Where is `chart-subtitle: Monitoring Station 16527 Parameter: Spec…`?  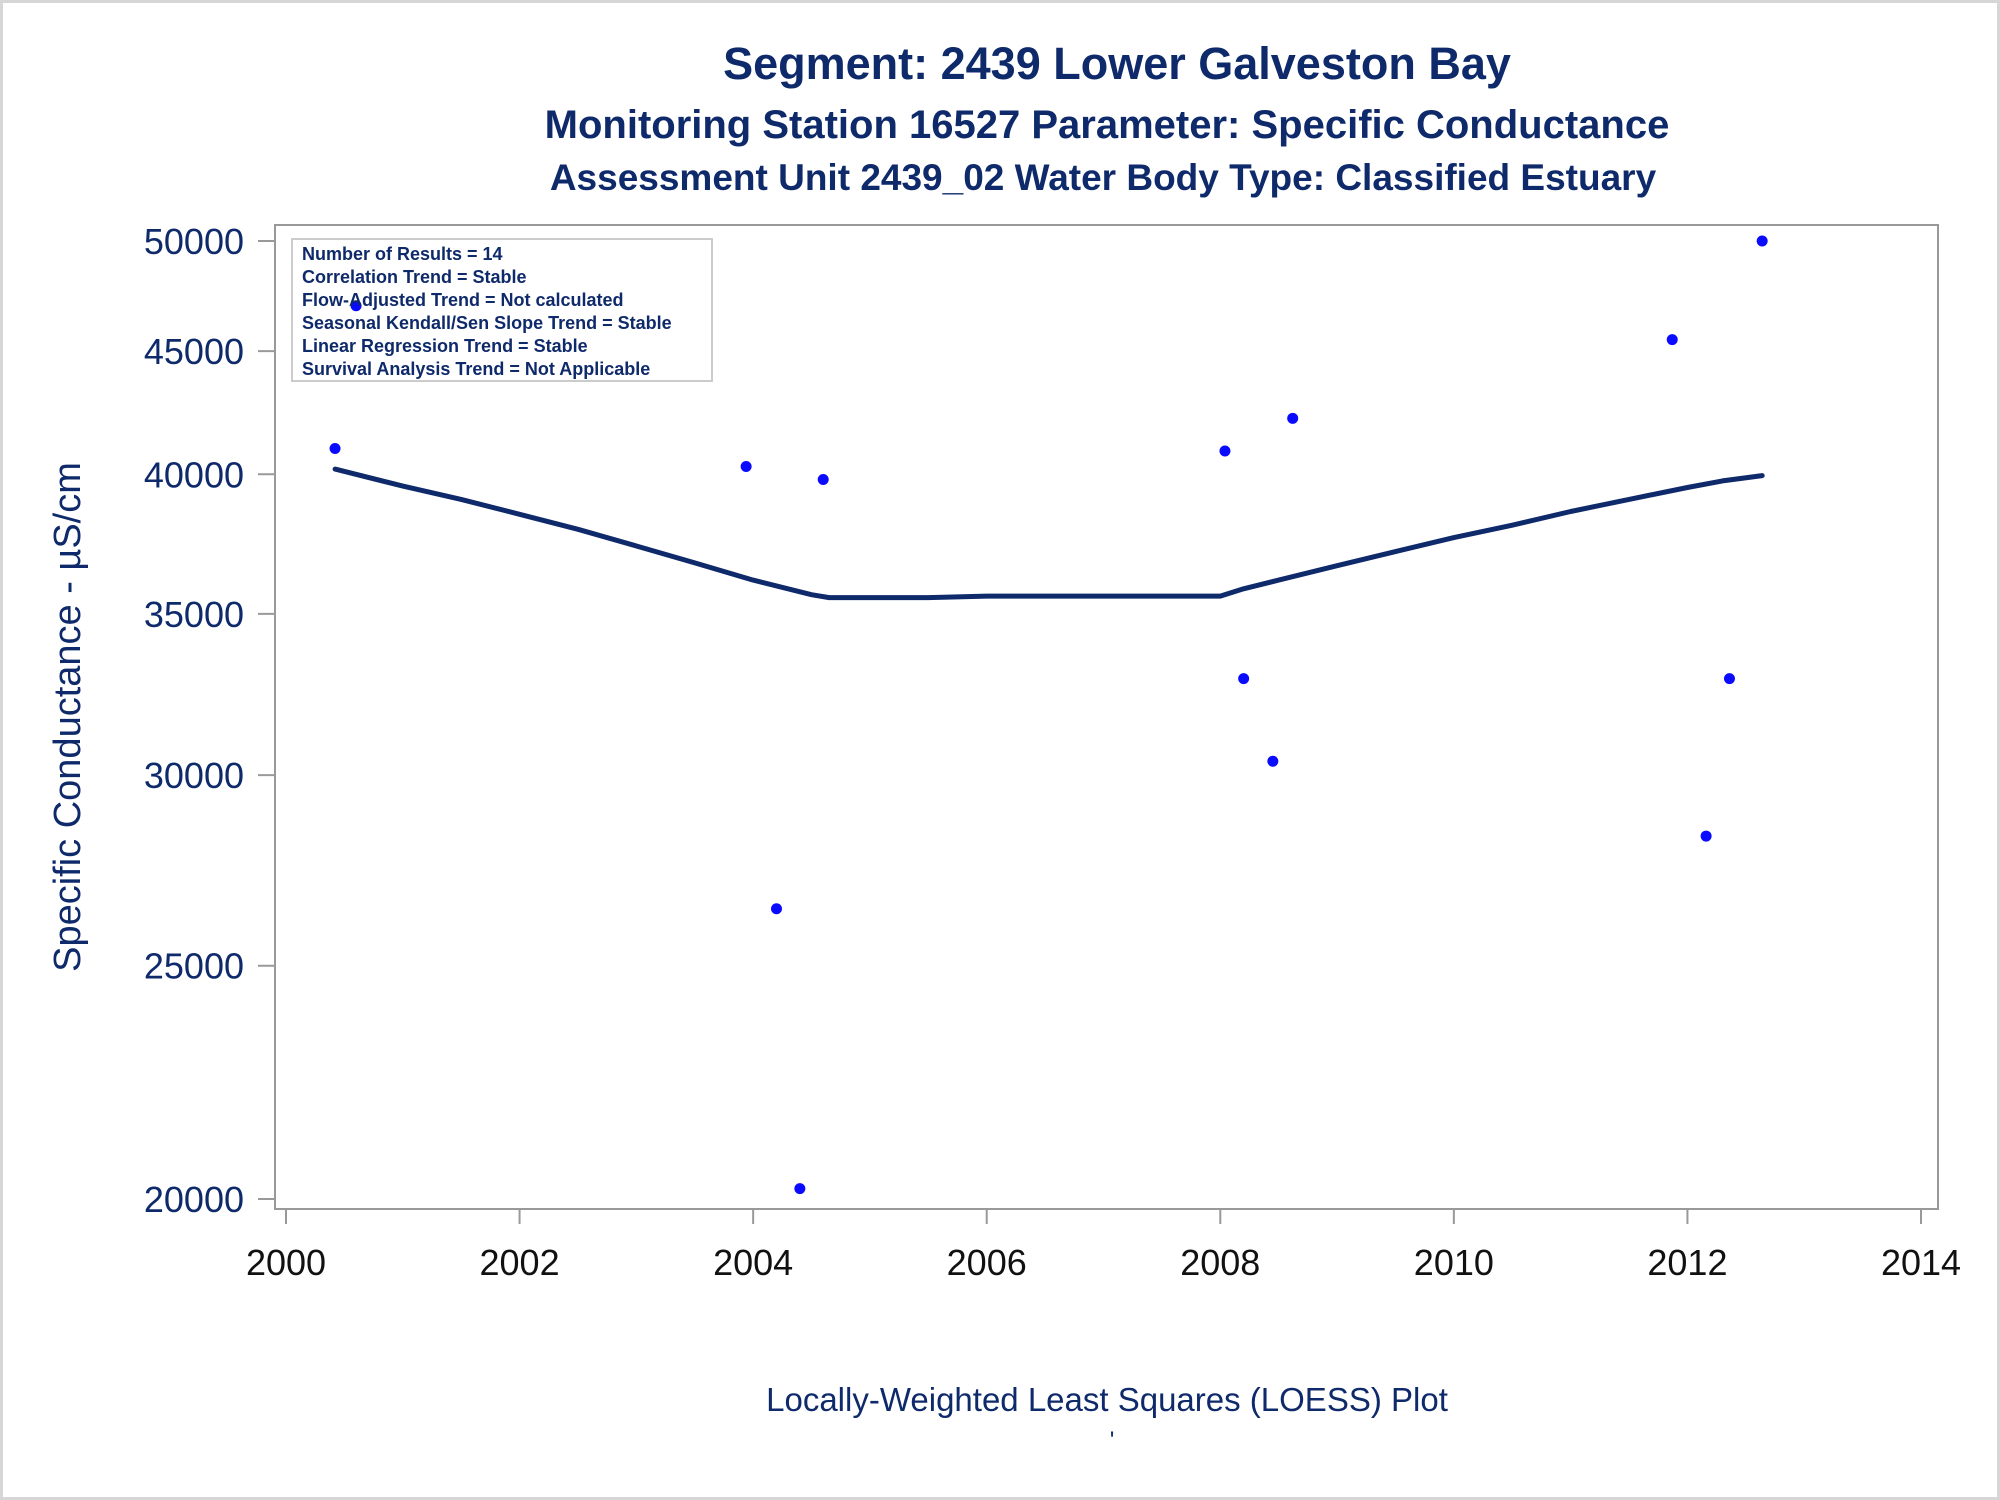
chart-subtitle: Monitoring Station 16527 Parameter: Spec… is located at coordinates (1107, 125).